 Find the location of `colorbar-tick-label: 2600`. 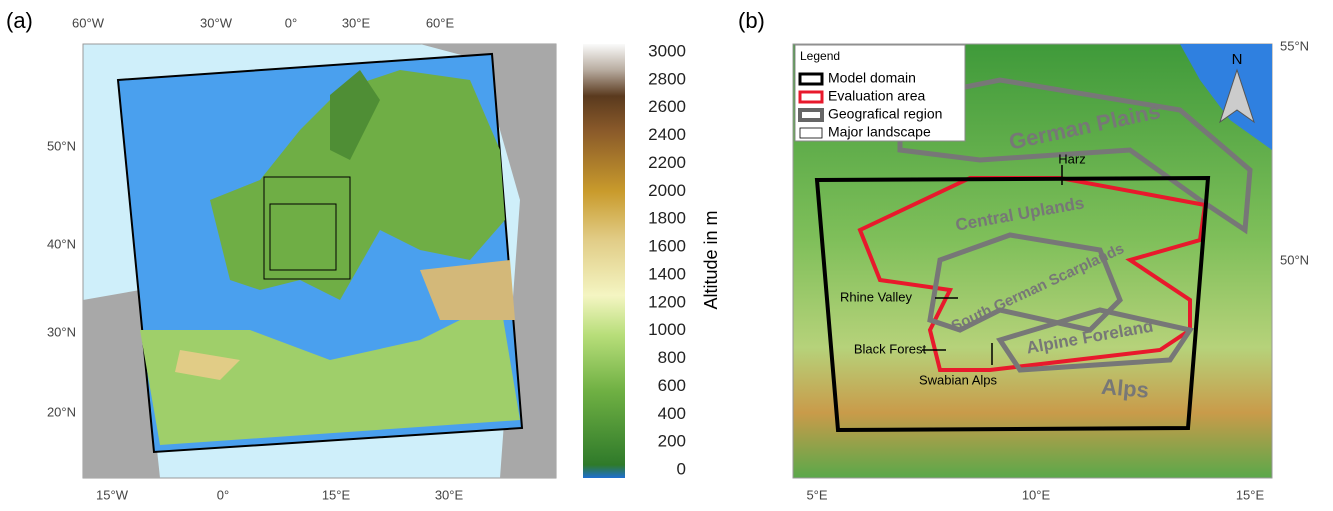

colorbar-tick-label: 2600 is located at coordinates (667, 106).